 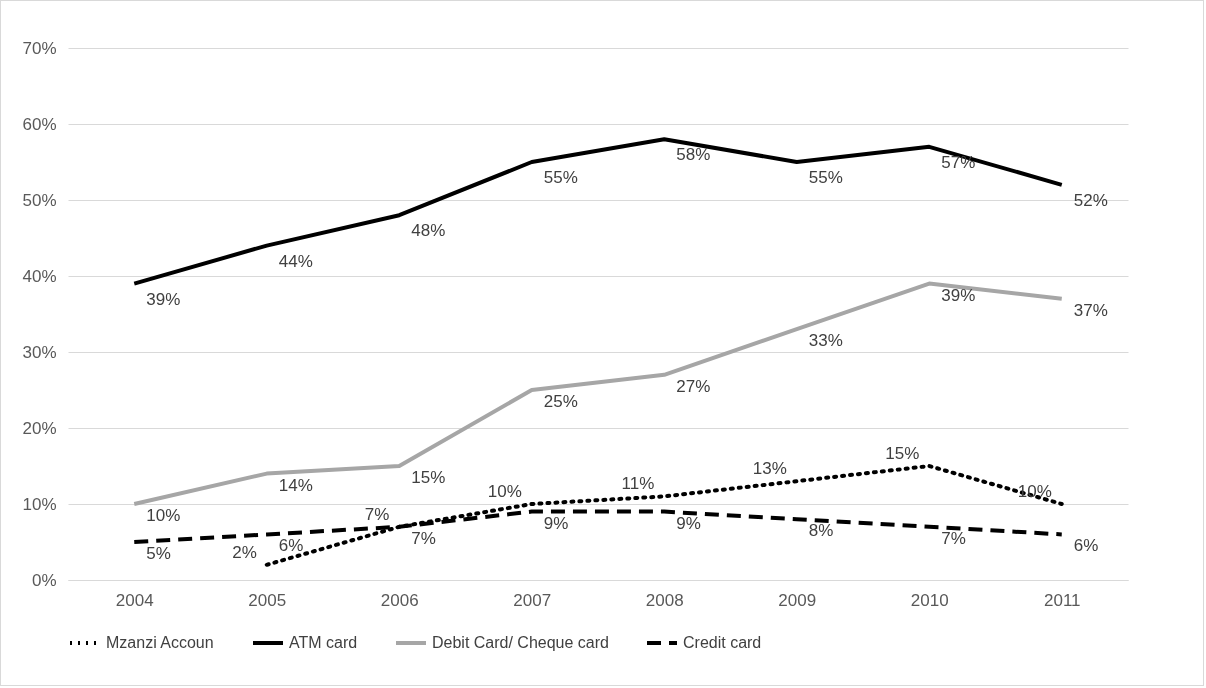 What do you see at coordinates (722, 642) in the screenshot?
I see `legend-label: Credit card` at bounding box center [722, 642].